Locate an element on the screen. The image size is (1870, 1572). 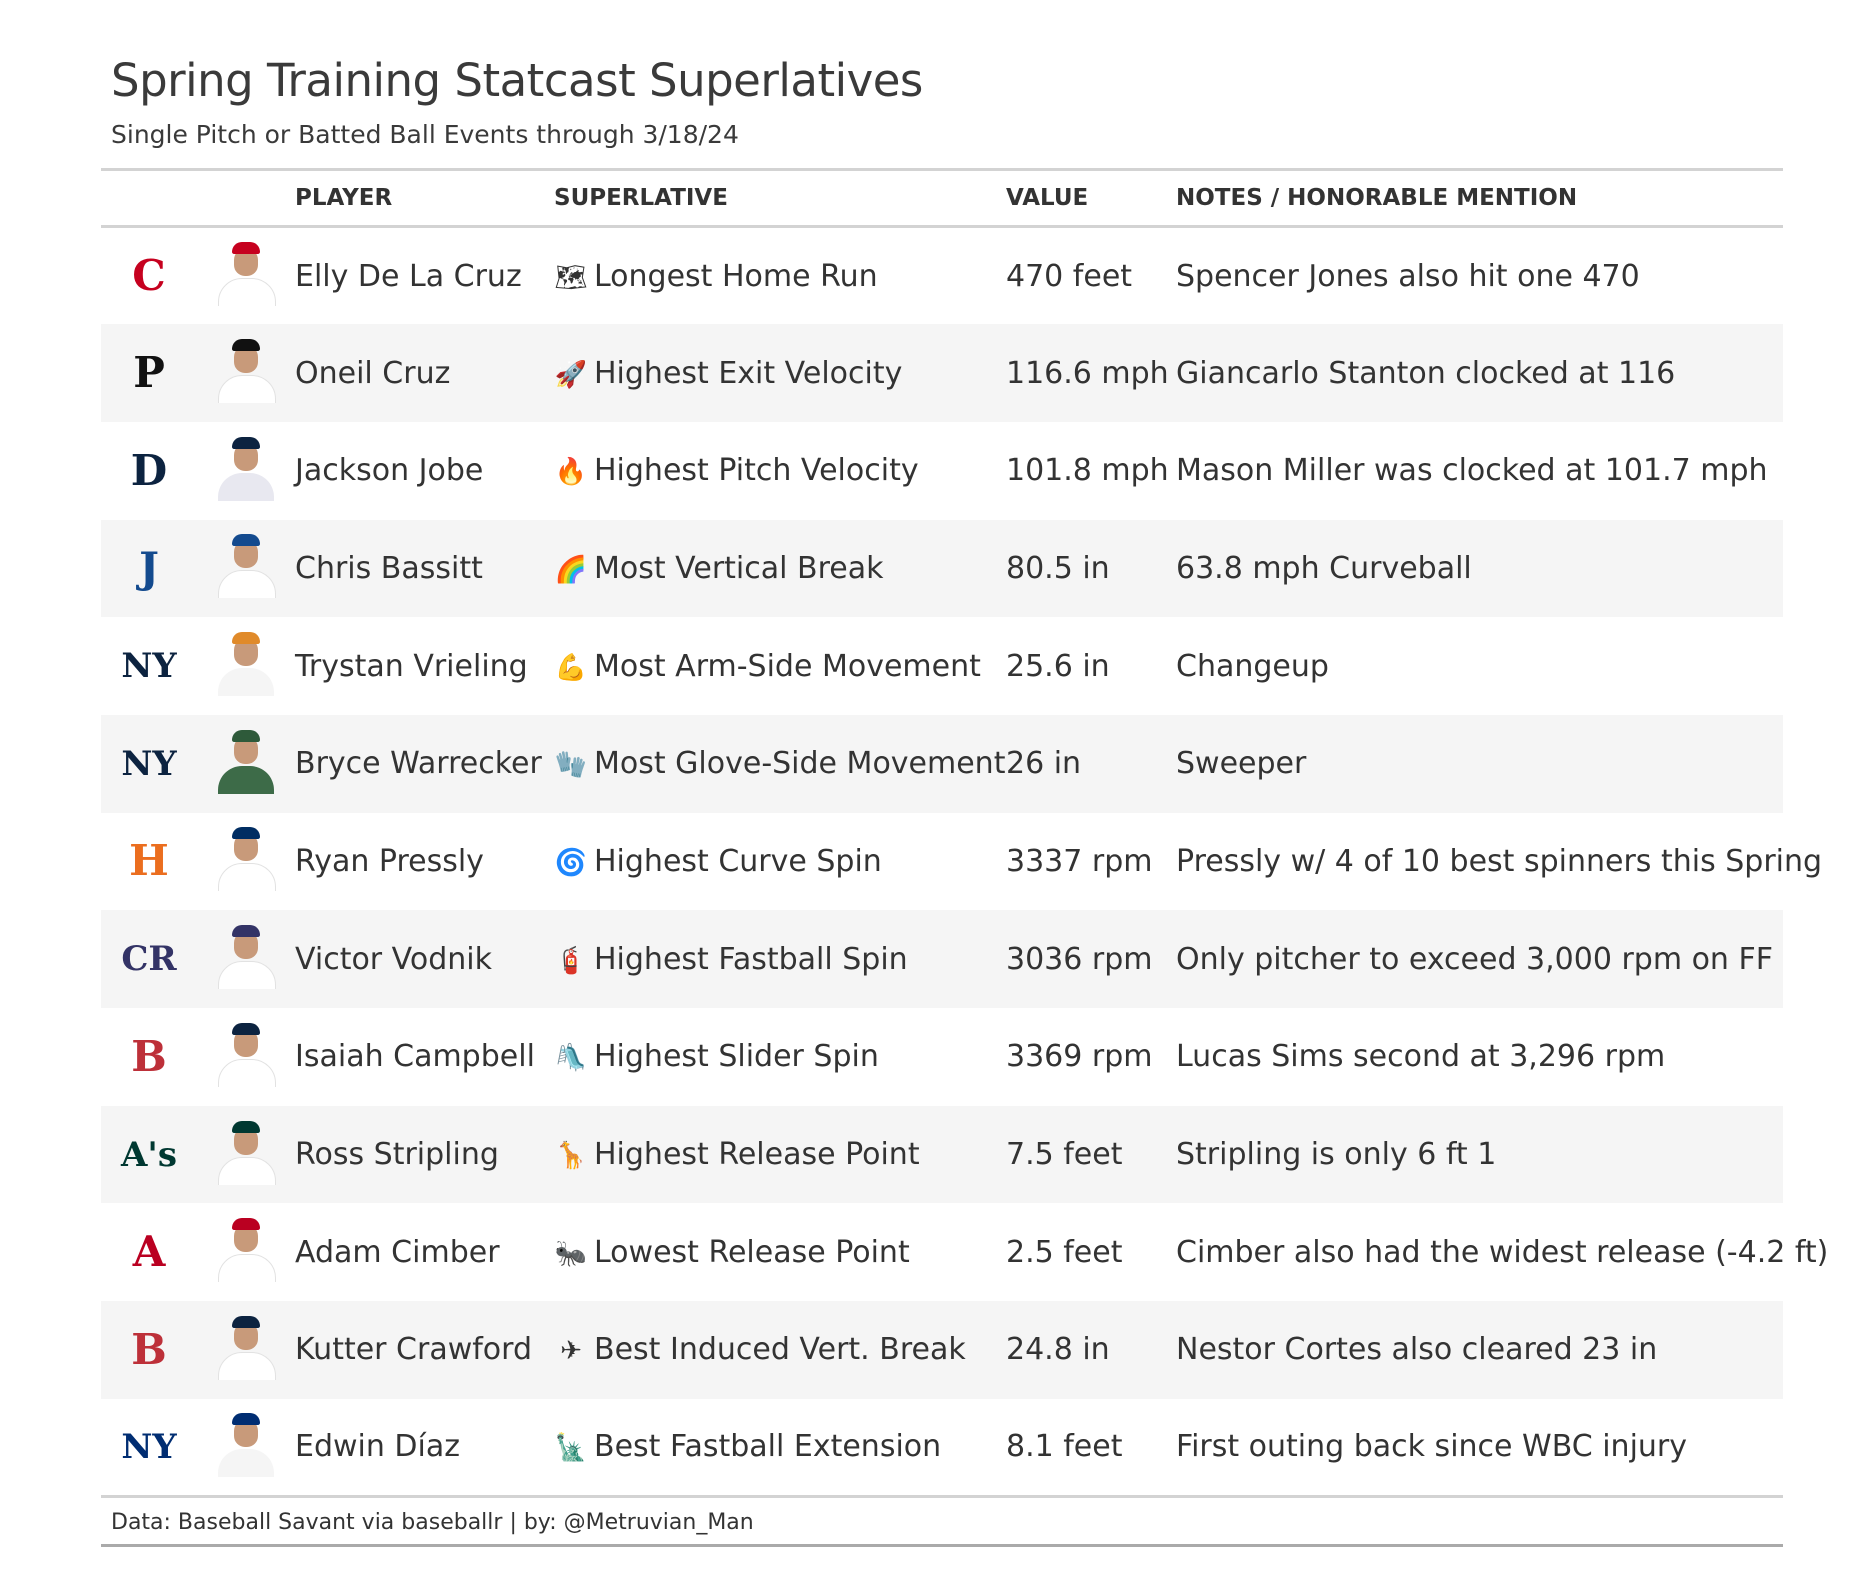
player-name: Elly De La Cruz is located at coordinates (408, 276).